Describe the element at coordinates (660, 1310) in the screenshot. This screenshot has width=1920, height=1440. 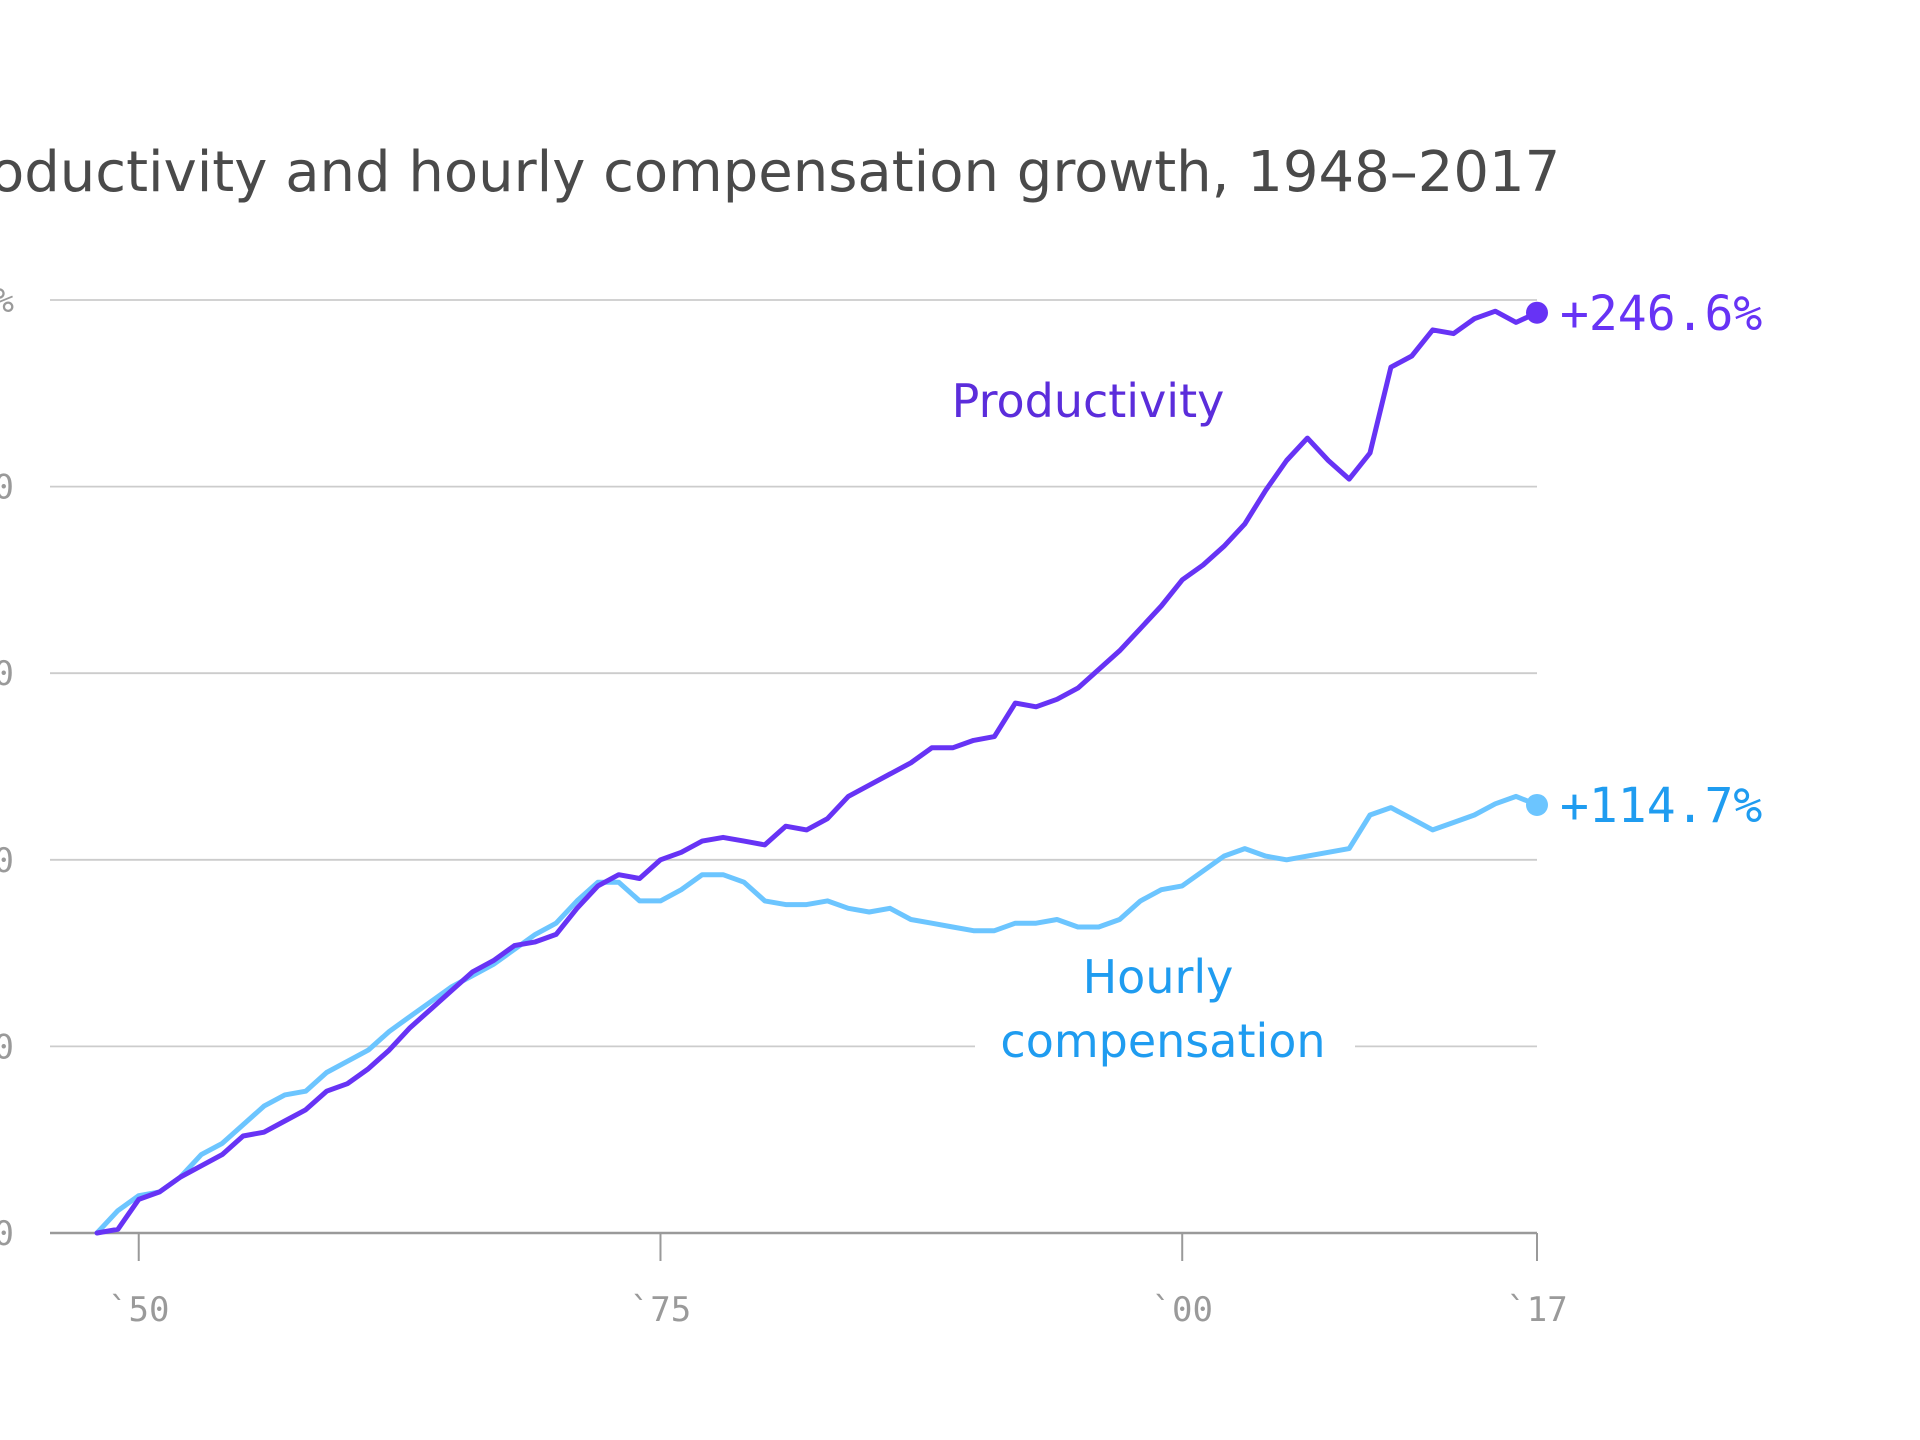
I see `x-tick-label: `75` at that location.